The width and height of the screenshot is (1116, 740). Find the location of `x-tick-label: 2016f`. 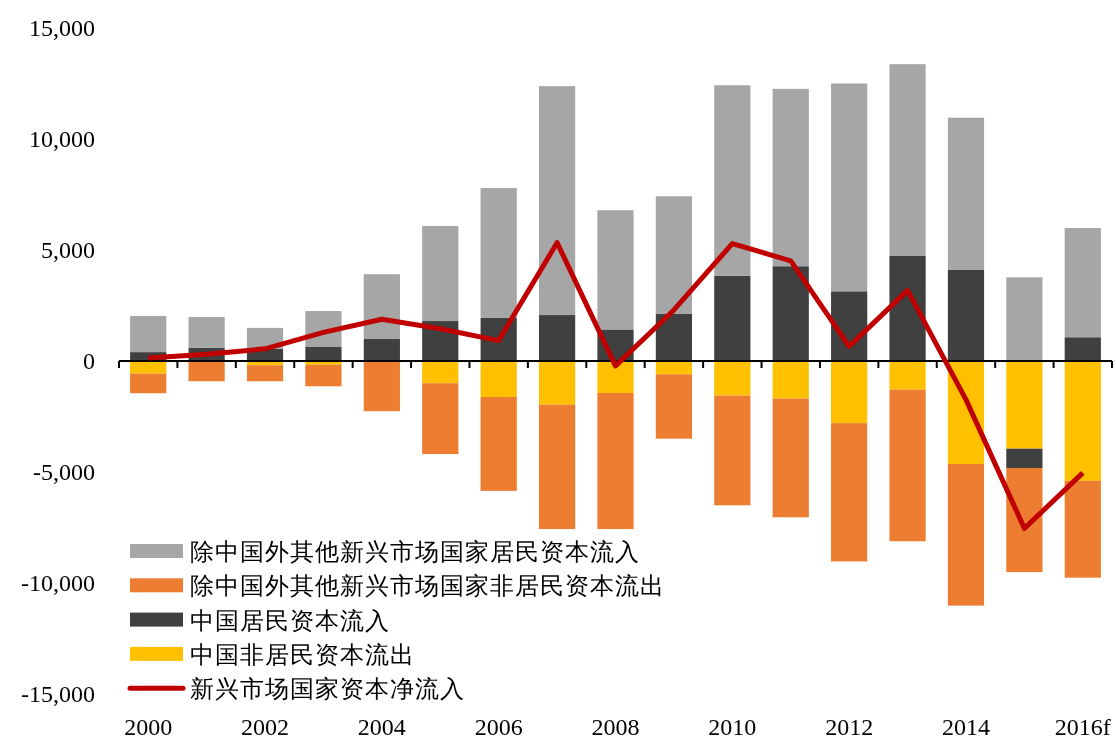

x-tick-label: 2016f is located at coordinates (1082, 727).